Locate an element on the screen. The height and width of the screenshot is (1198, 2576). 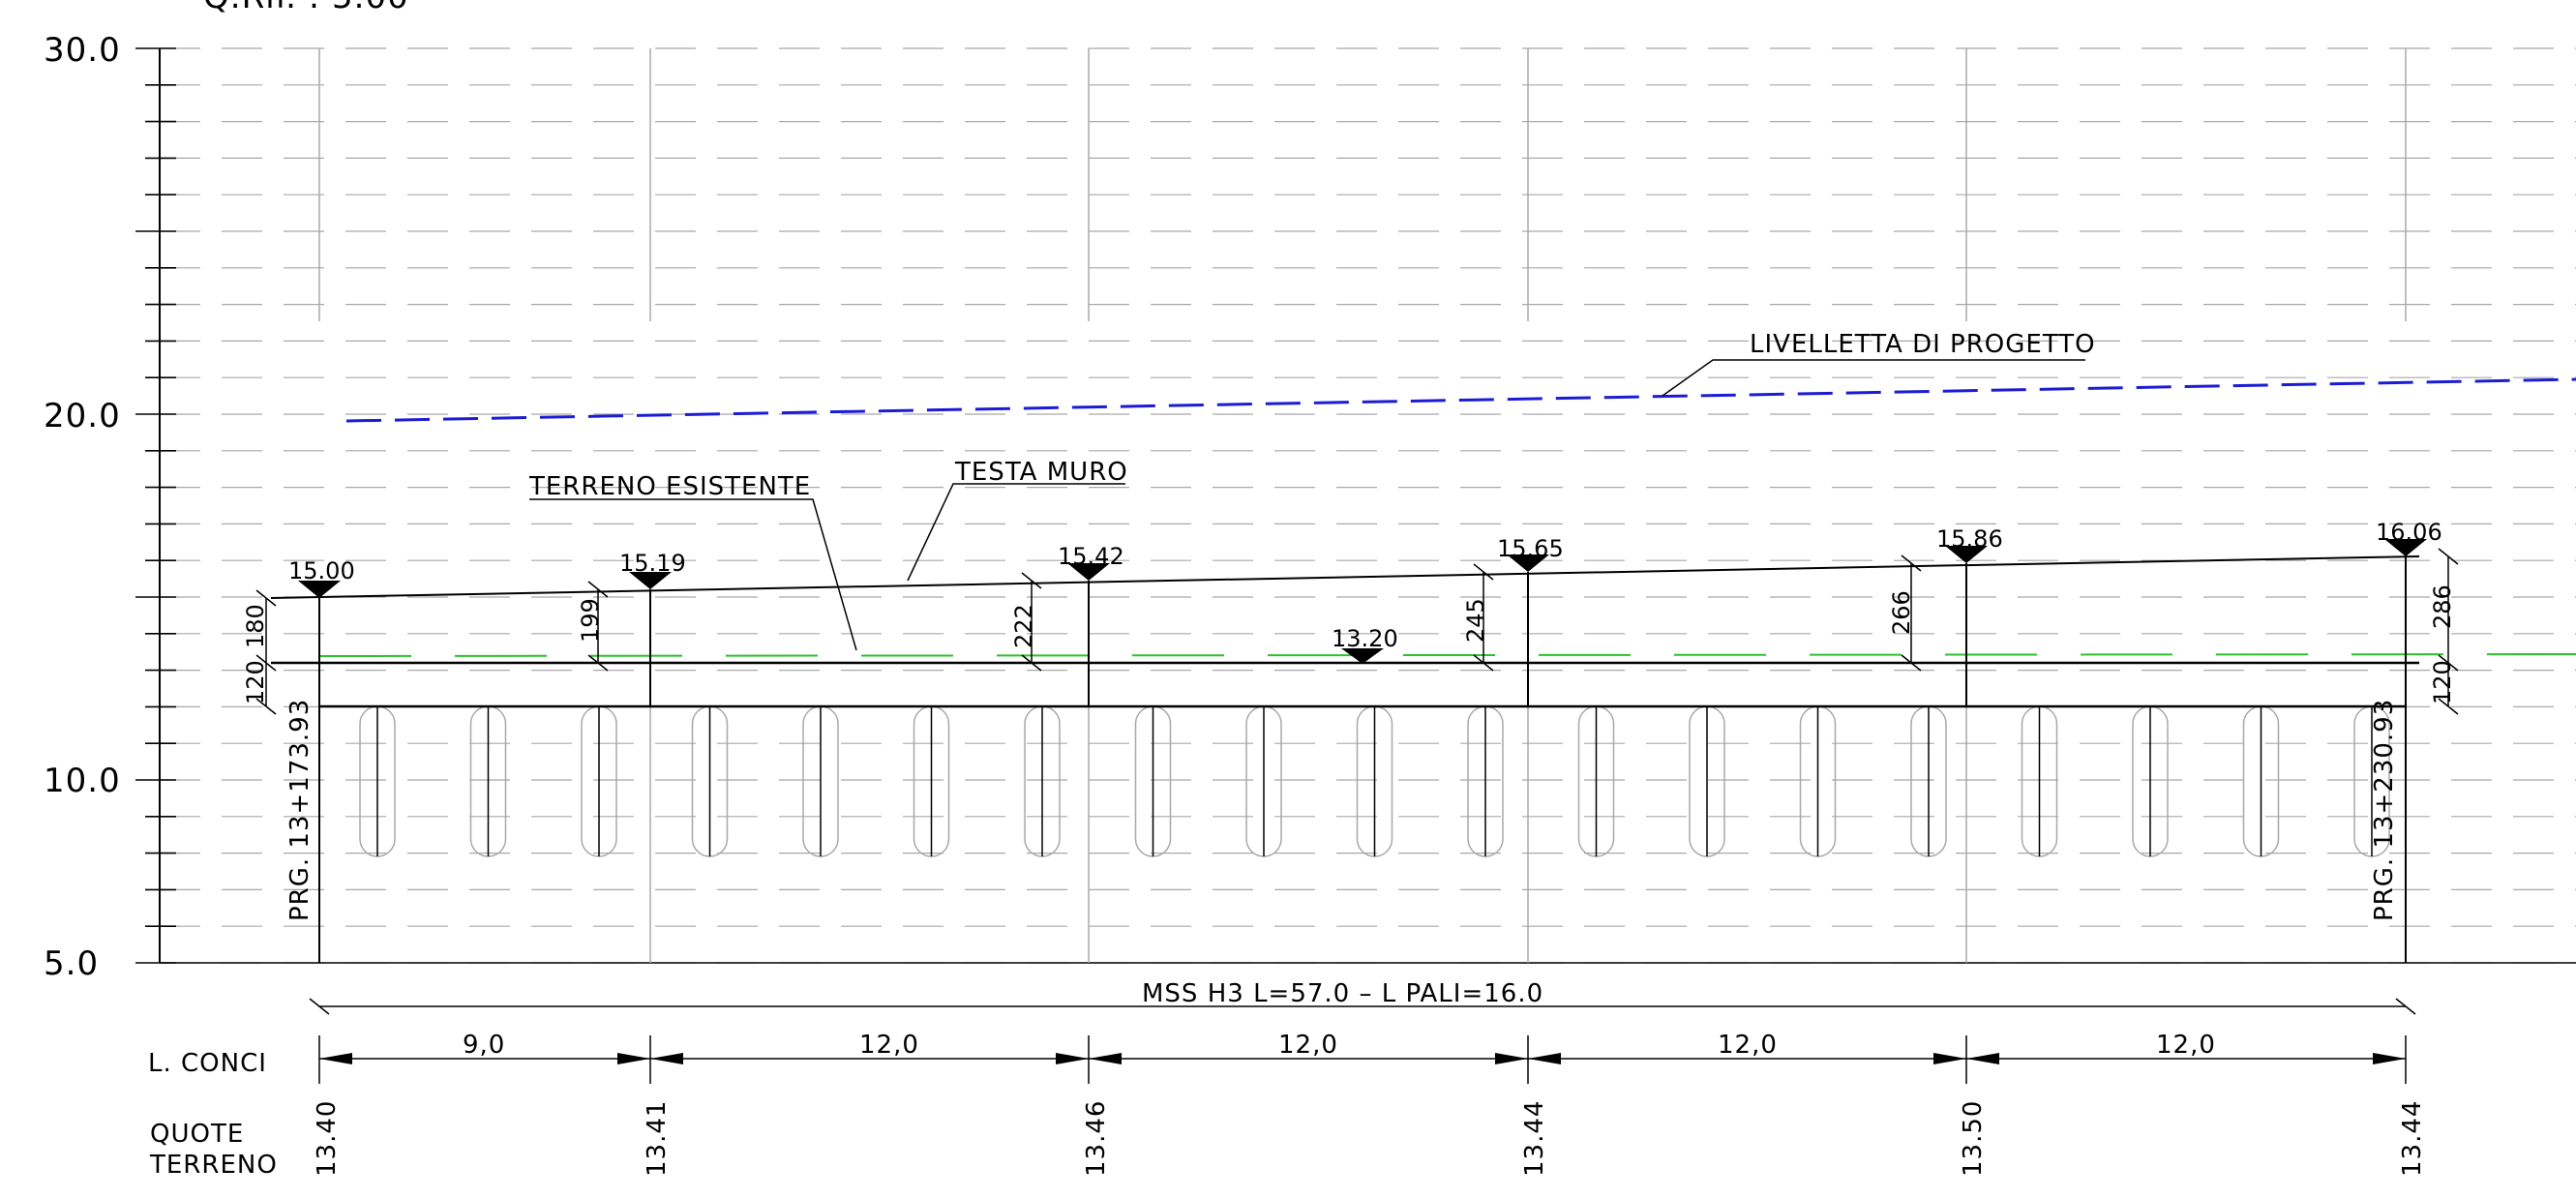
elevation-label: 15.86 is located at coordinates (1969, 539).